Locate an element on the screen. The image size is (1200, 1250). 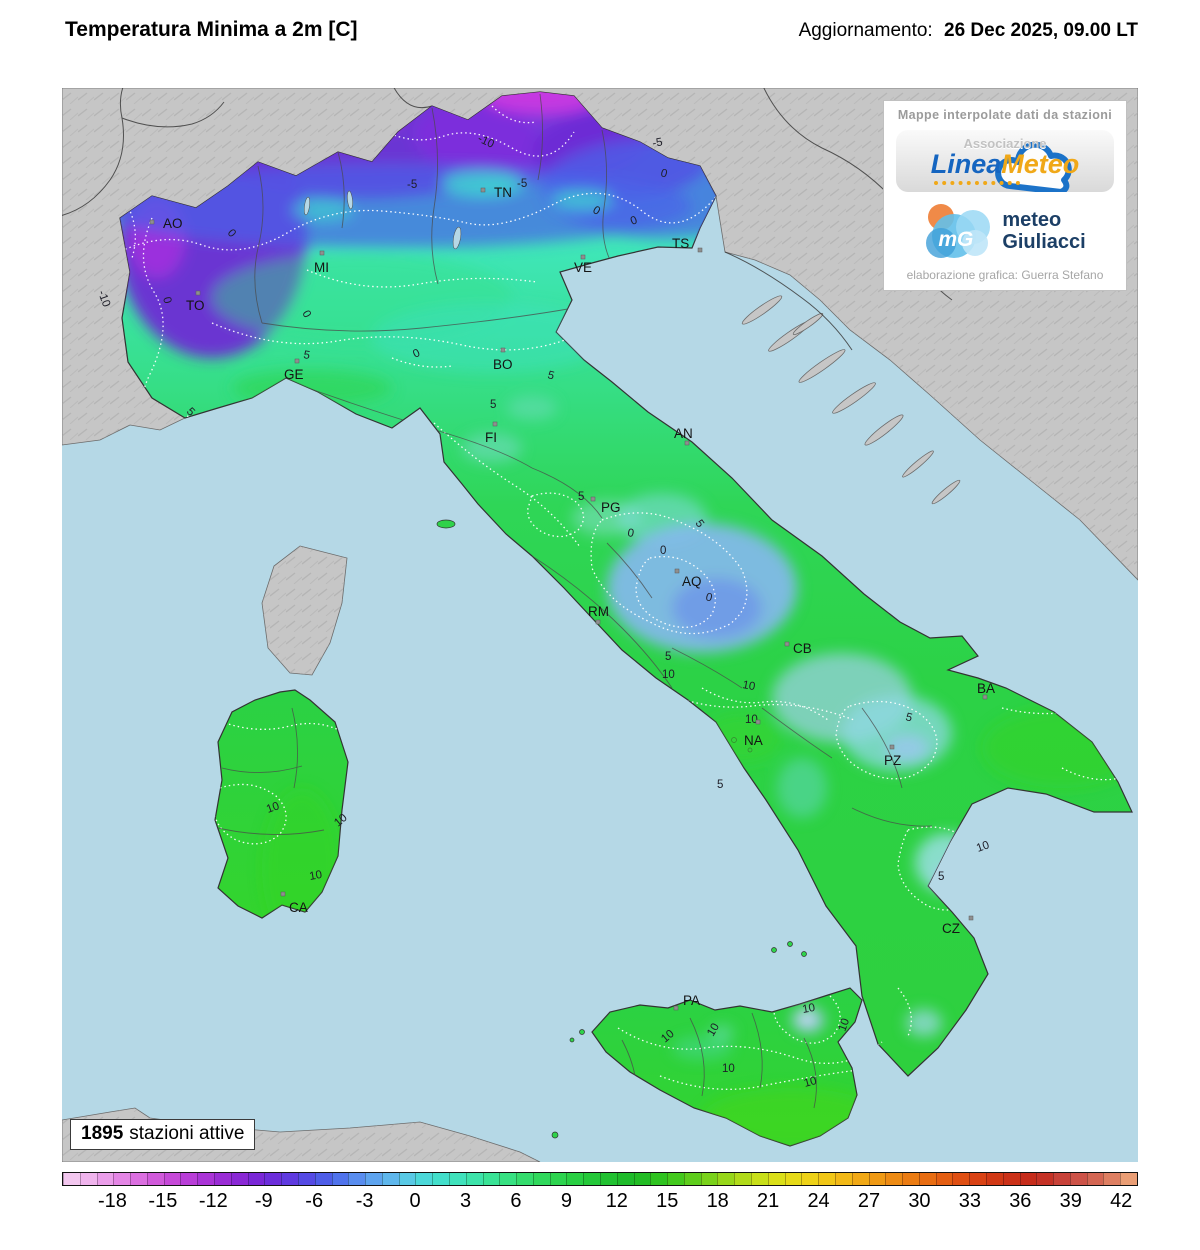
city-label-mi: MI is located at coordinates (321, 267).